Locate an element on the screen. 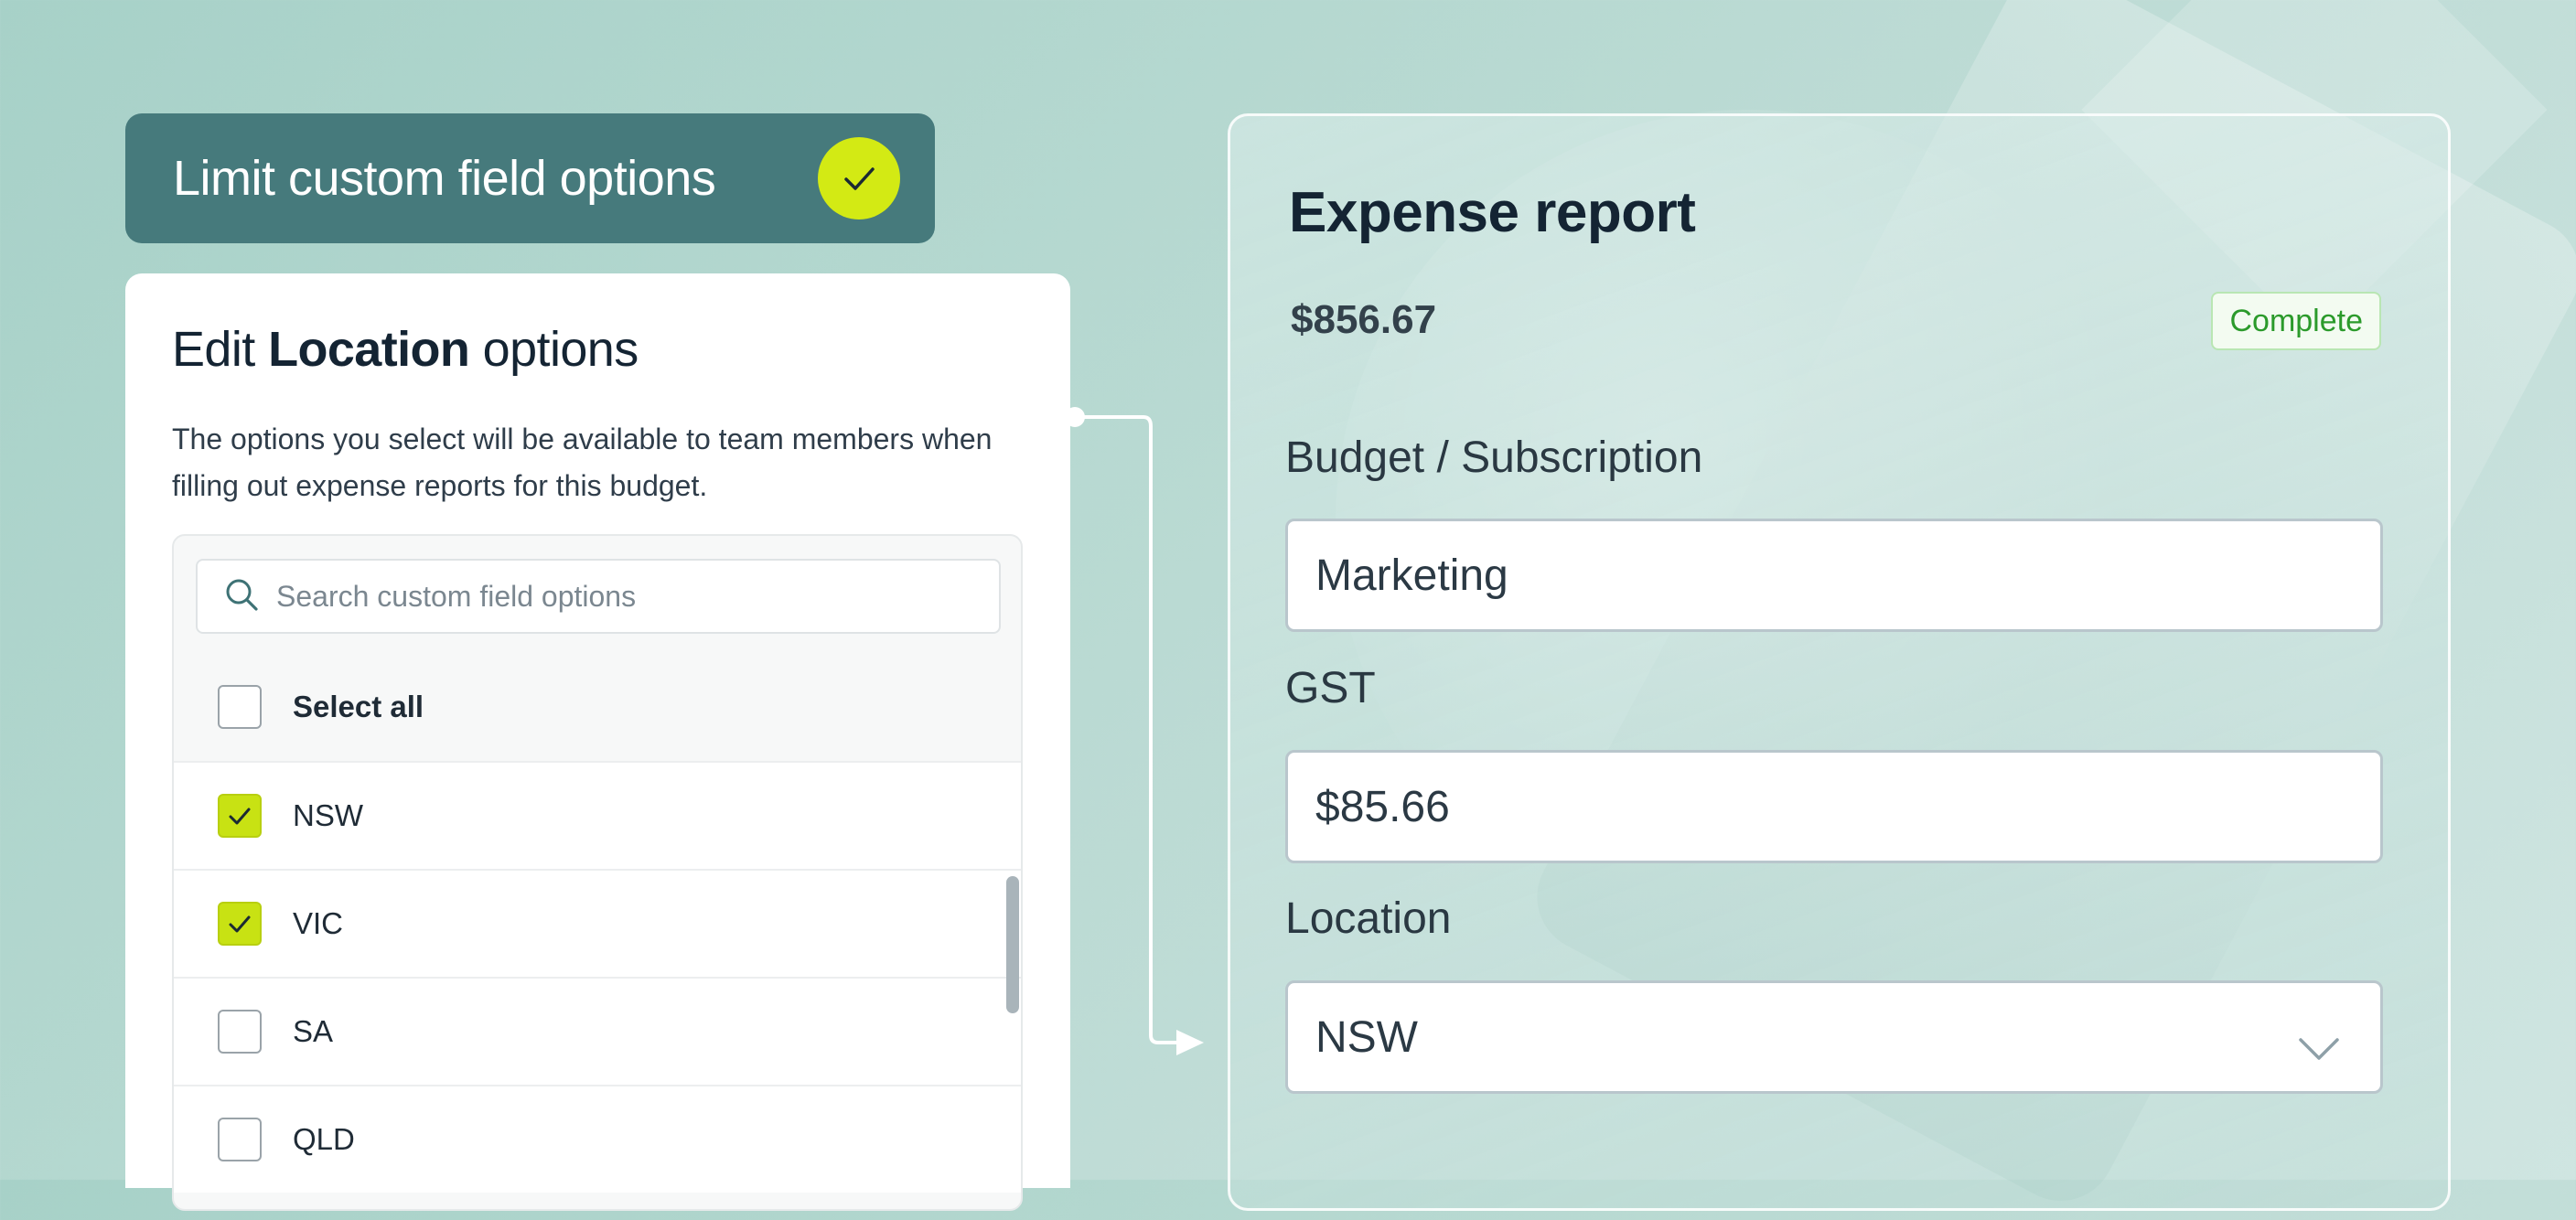 The height and width of the screenshot is (1220, 2576). feature-title: Limit custom field options is located at coordinates (444, 178).